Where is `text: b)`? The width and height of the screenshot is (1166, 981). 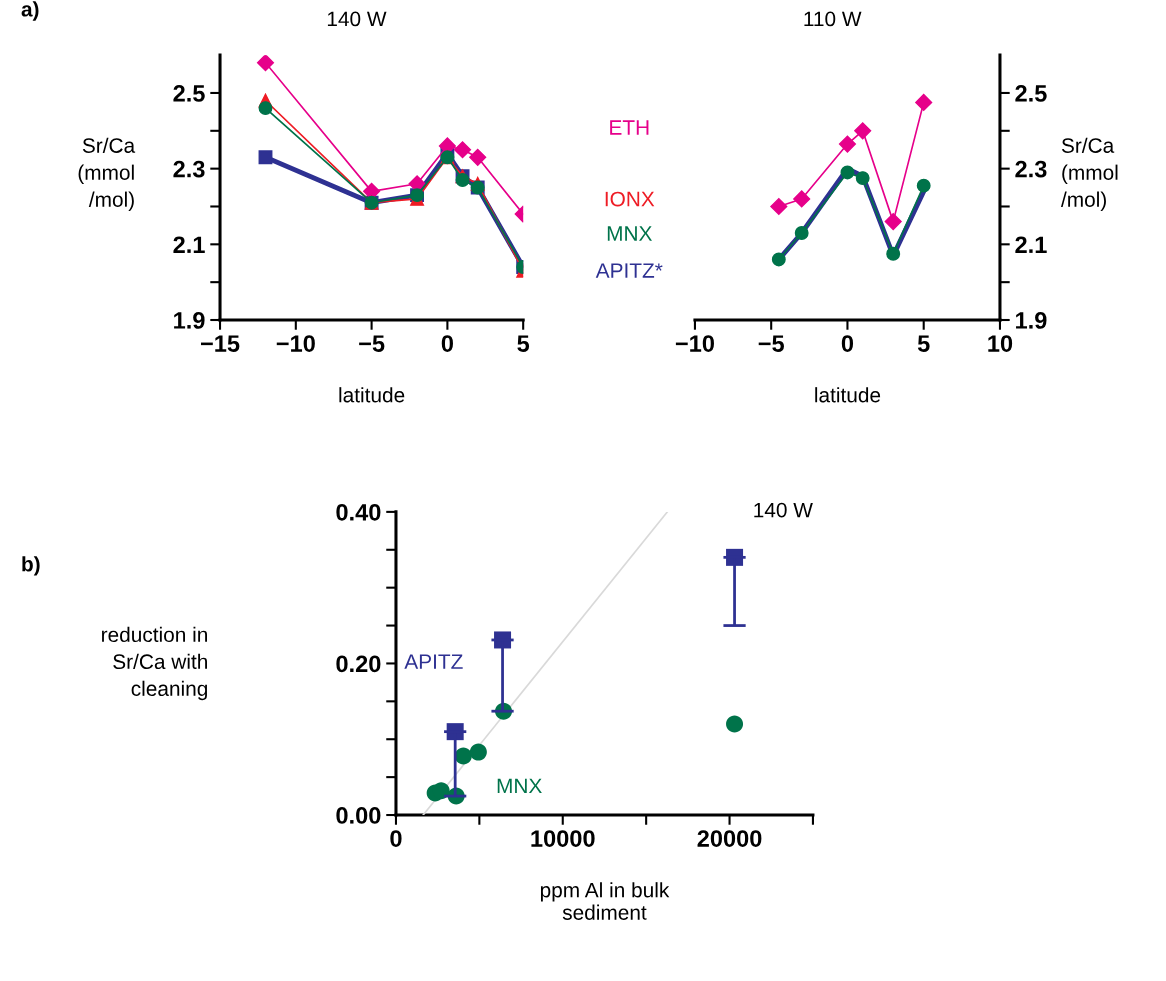 text: b) is located at coordinates (31, 566).